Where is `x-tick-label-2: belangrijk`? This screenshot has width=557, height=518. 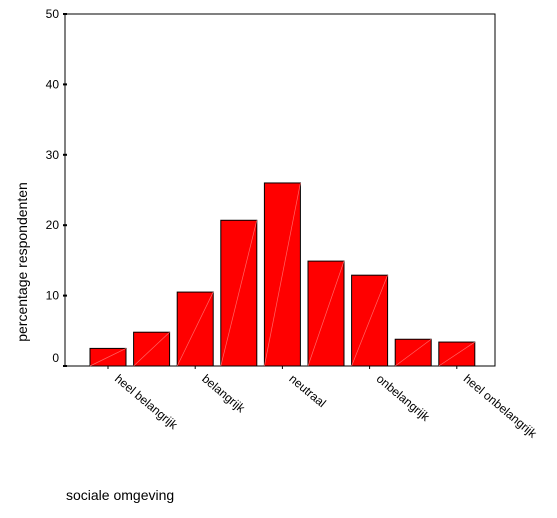
x-tick-label-2: belangrijk is located at coordinates (223, 394).